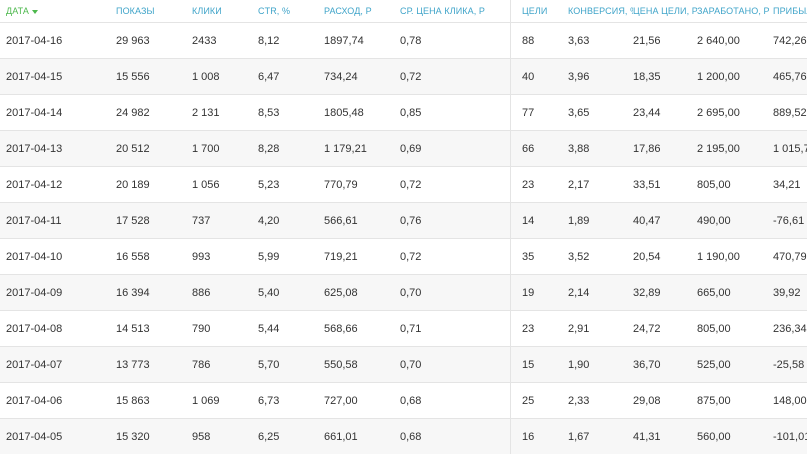  Describe the element at coordinates (225, 113) in the screenshot. I see `cell-clicks: 2 131` at that location.